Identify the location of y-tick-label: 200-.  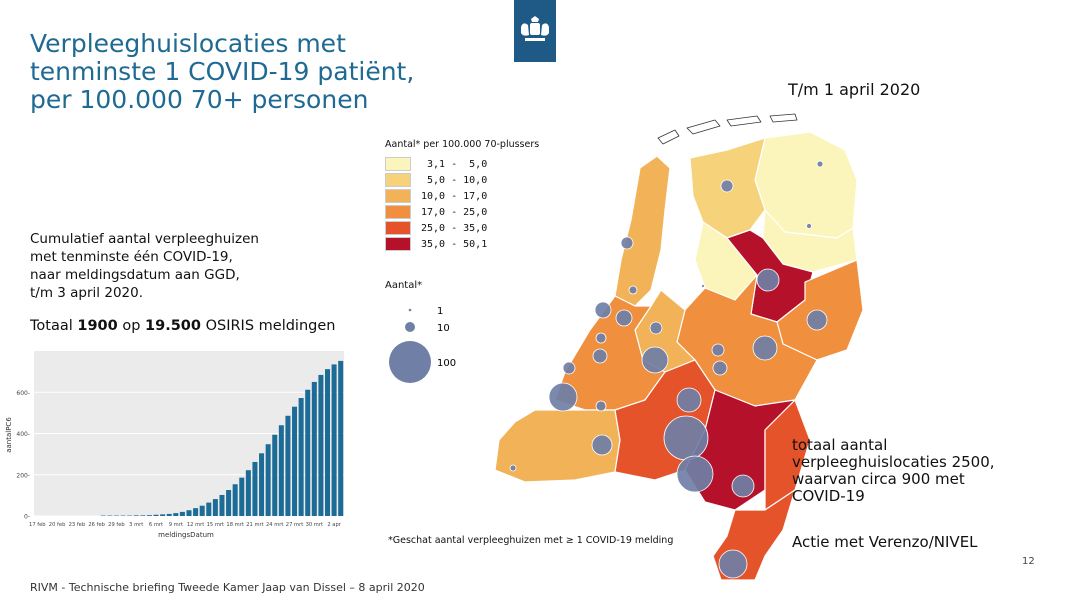
(23, 475).